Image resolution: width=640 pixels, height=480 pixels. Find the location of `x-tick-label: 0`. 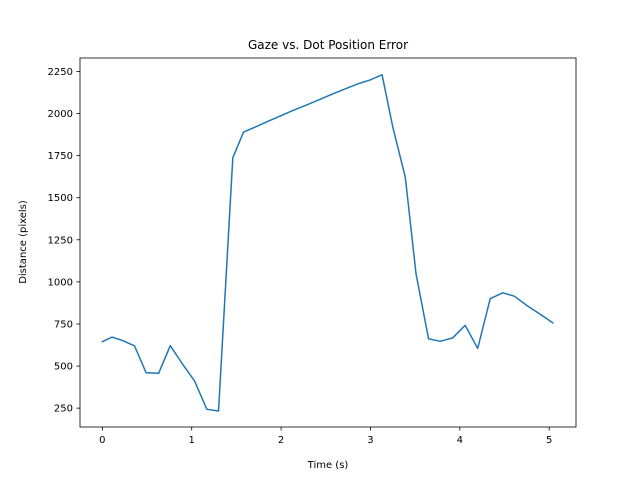

x-tick-label: 0 is located at coordinates (102, 440).